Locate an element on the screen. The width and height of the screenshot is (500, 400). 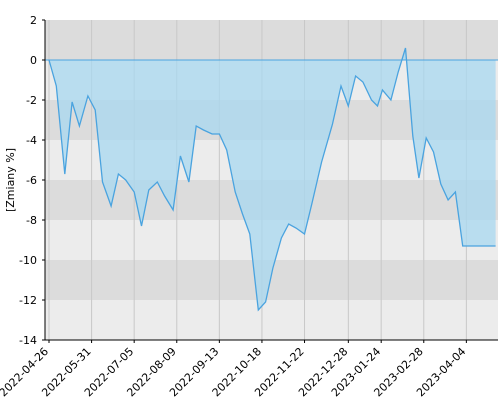
y-axis-title: [Zmiany %] is located at coordinates (10, 180).